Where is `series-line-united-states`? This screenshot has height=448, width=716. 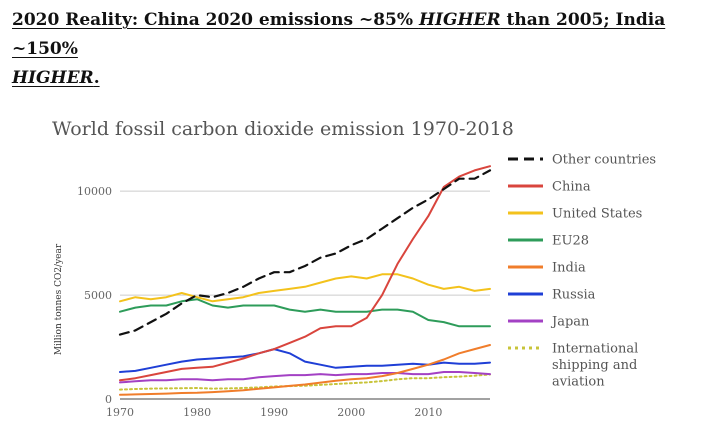 series-line-united-states is located at coordinates (305, 288).